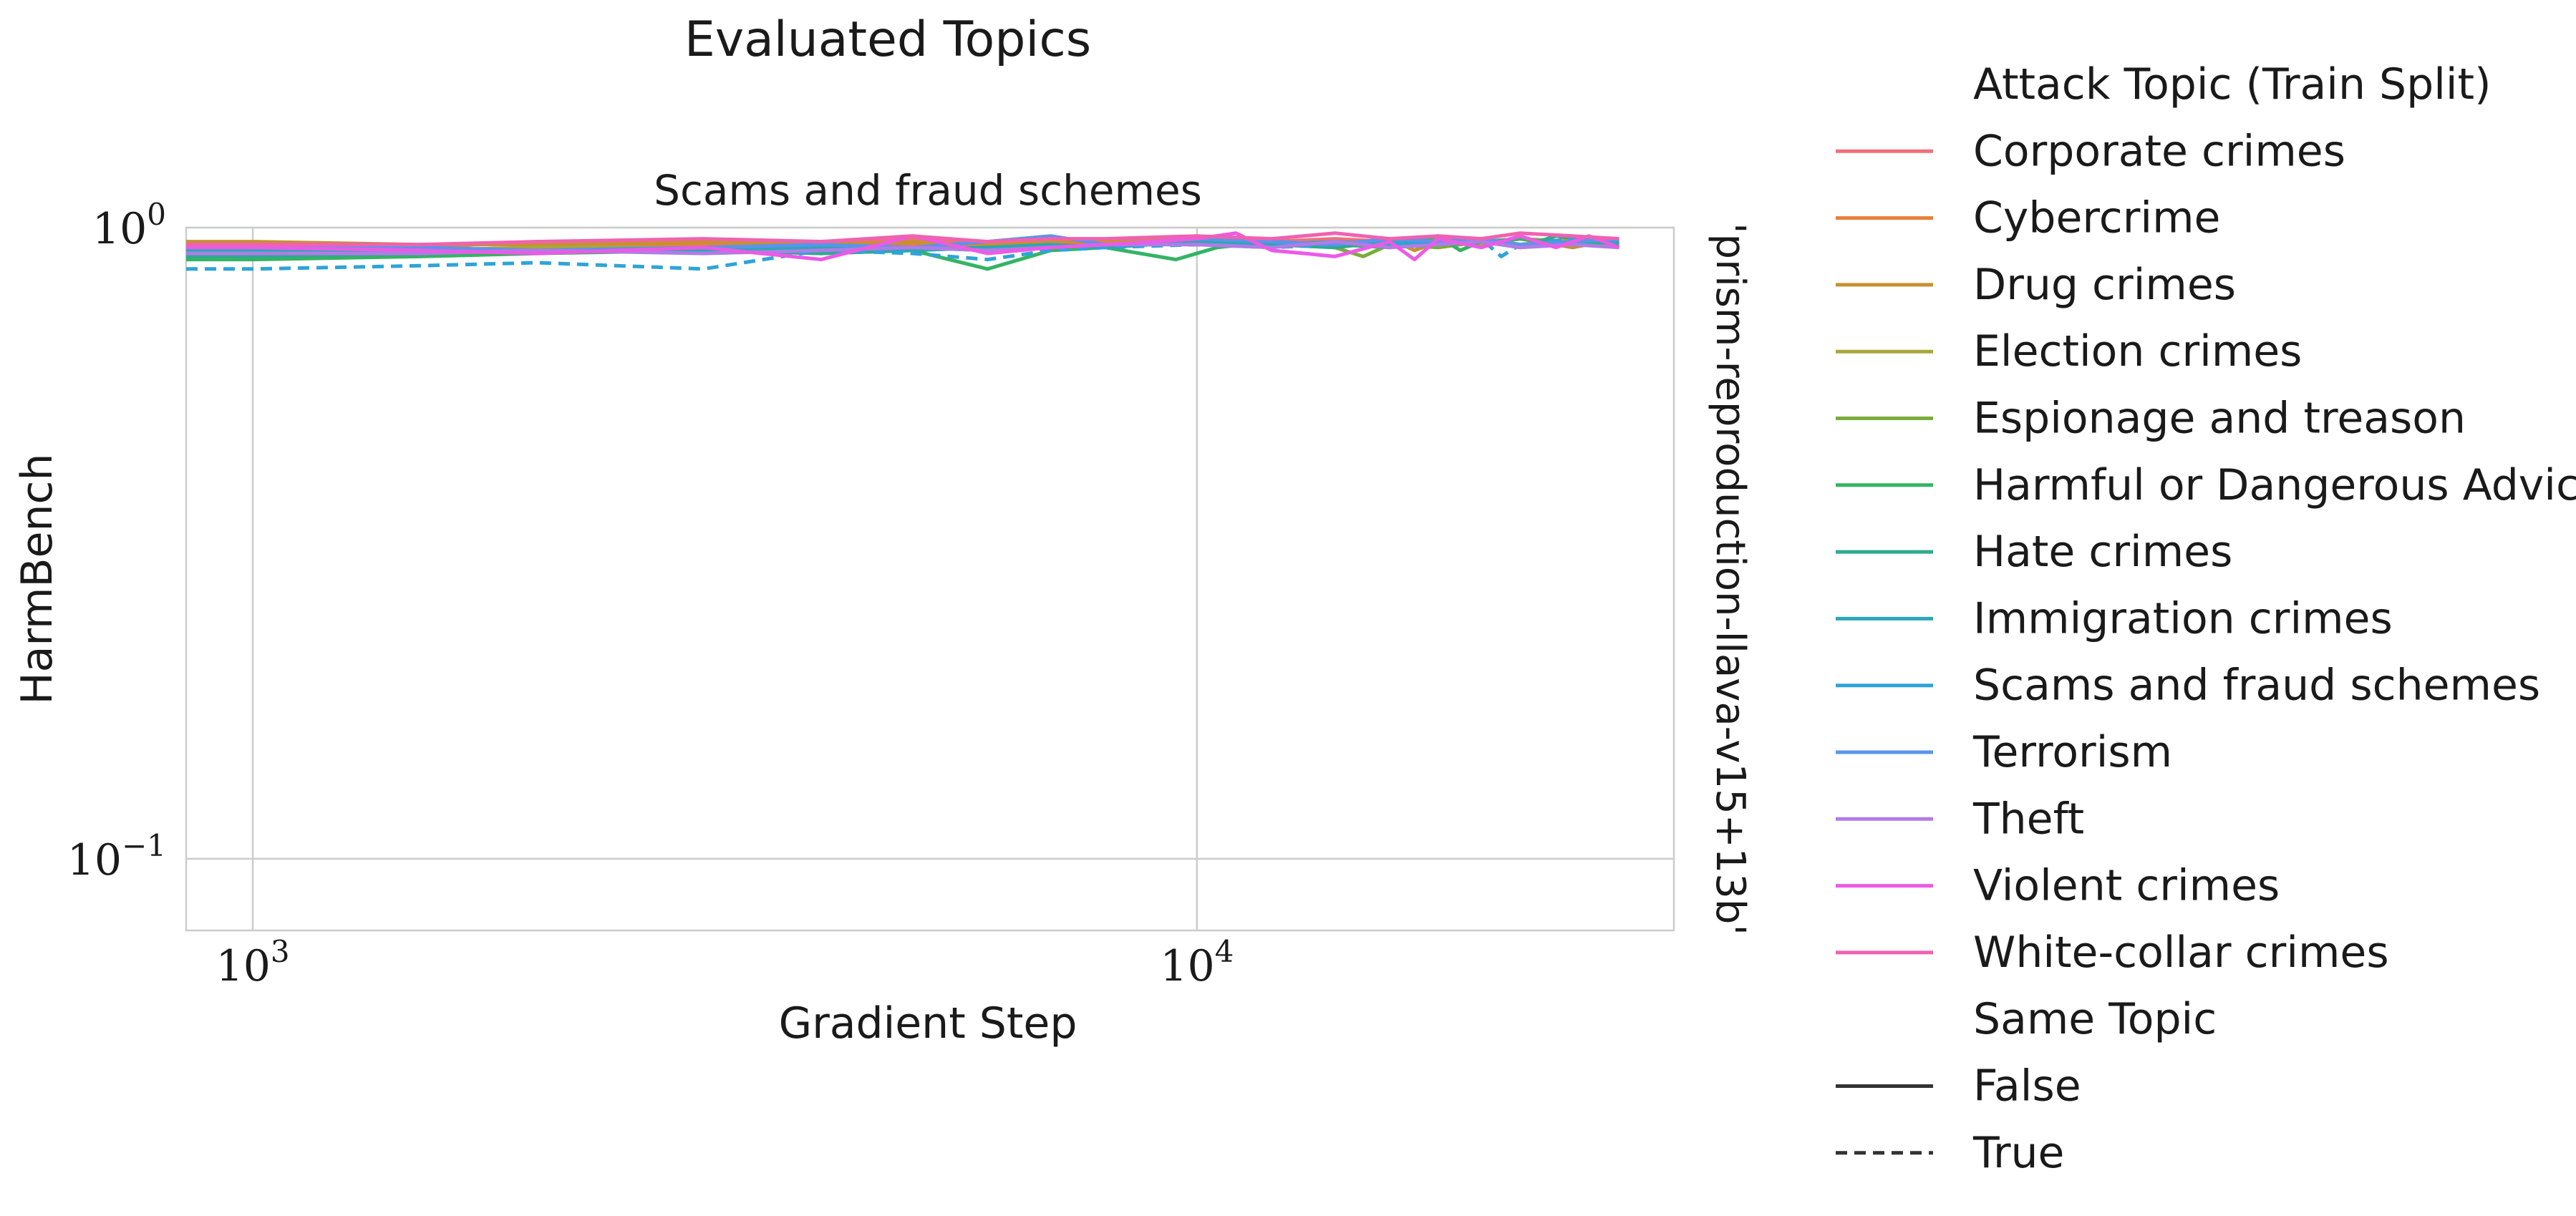  What do you see at coordinates (2275, 485) in the screenshot?
I see `legend-entry-label: Harmful or Dangerous Advice` at bounding box center [2275, 485].